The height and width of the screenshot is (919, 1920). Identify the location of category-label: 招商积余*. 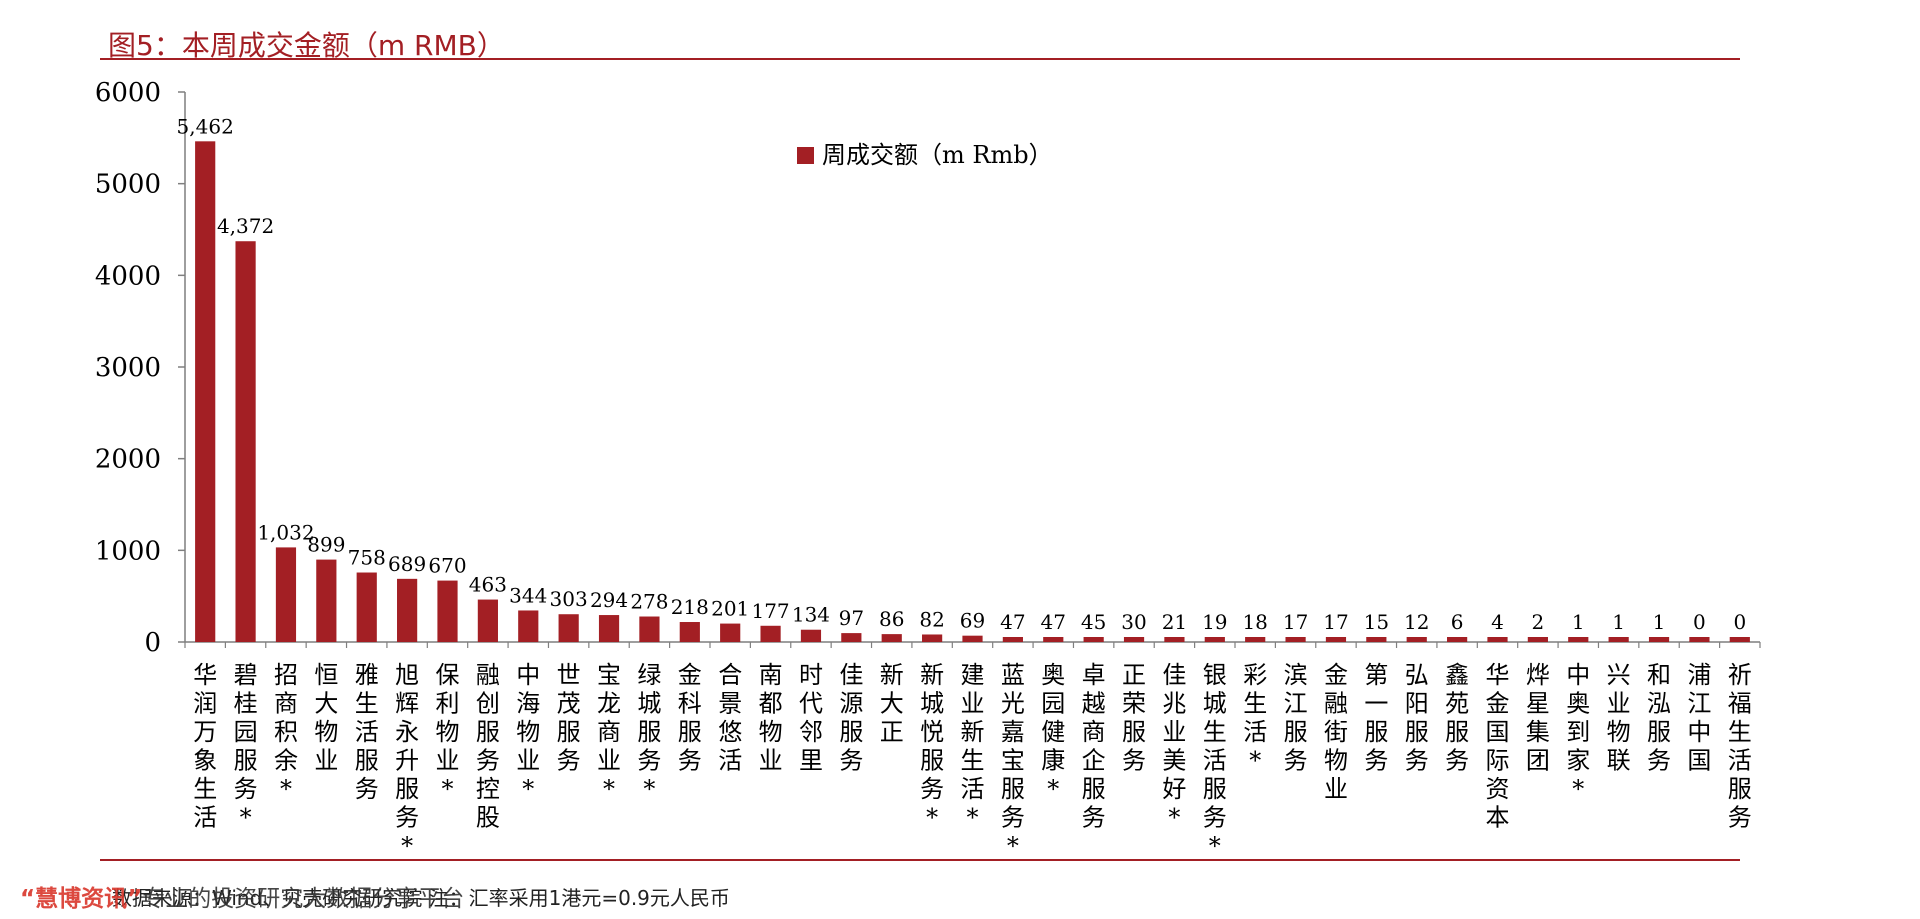
(286, 732).